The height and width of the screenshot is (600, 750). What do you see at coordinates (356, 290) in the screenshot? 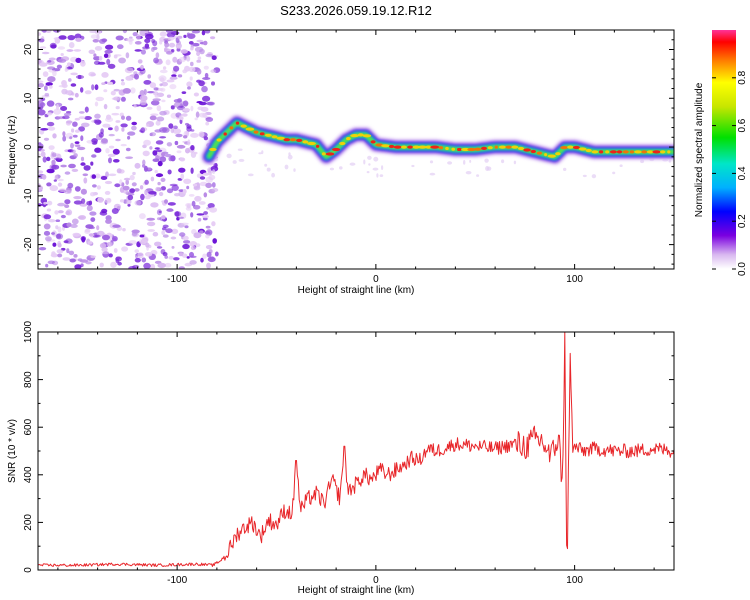
I see `spectrogram-x-label: Height of straight line (km)` at bounding box center [356, 290].